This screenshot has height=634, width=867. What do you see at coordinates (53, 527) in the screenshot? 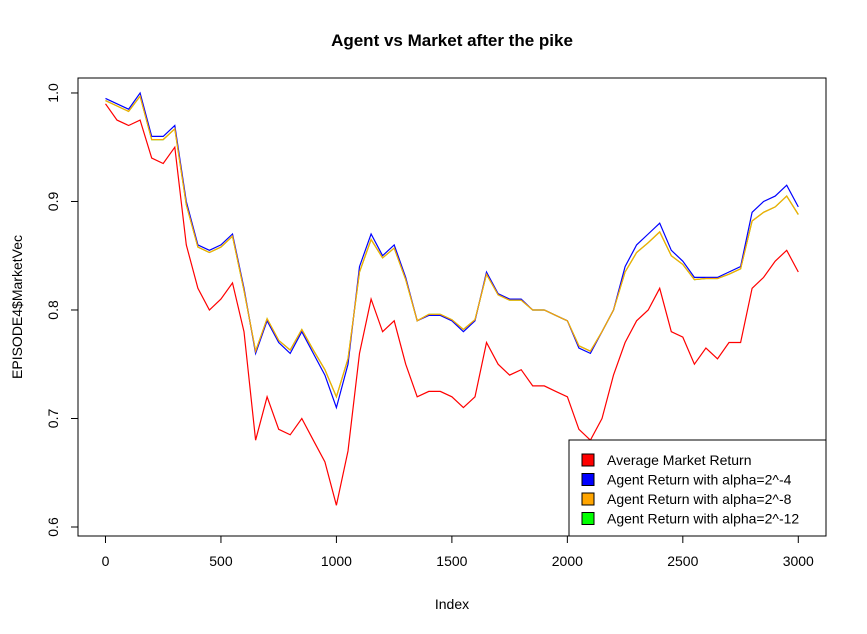
I see `y-tick-label: 0.6` at bounding box center [53, 527].